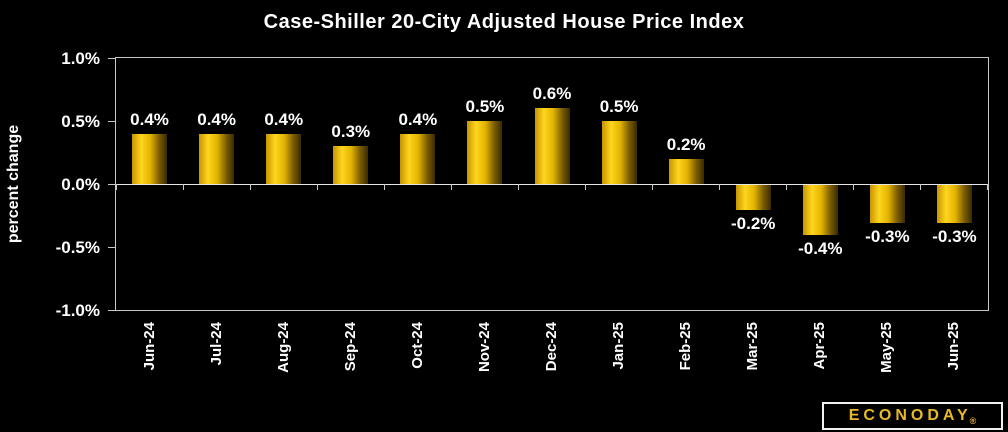 The height and width of the screenshot is (432, 1008). I want to click on x-axis-label: Jun-25, so click(954, 346).